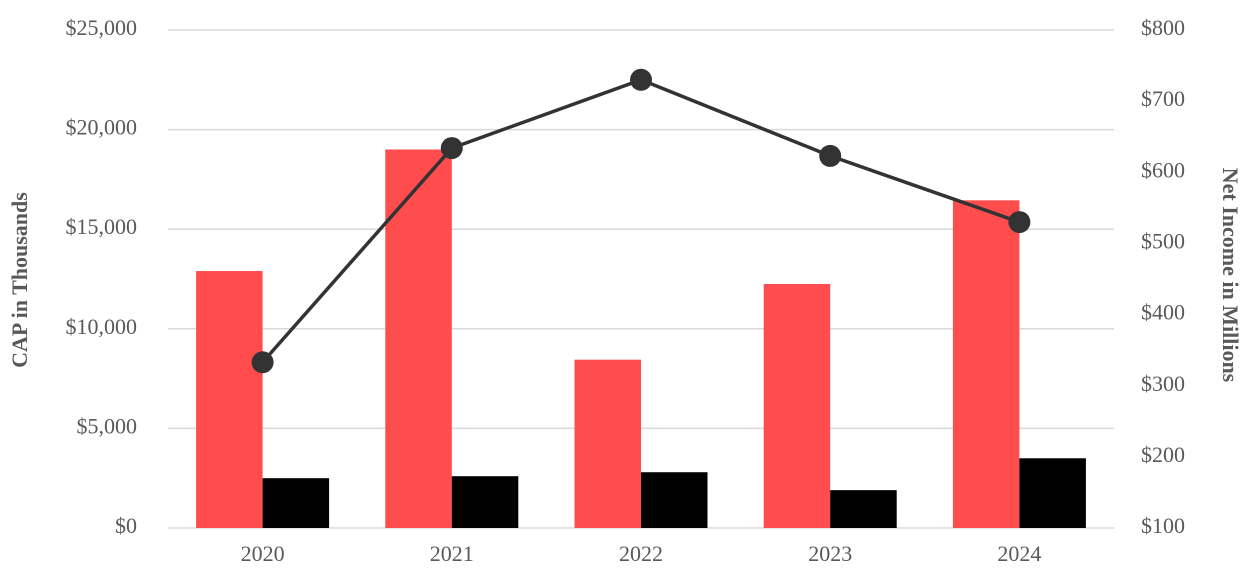 The height and width of the screenshot is (576, 1248). What do you see at coordinates (102, 27) in the screenshot?
I see `y-tick-label: $25,000` at bounding box center [102, 27].